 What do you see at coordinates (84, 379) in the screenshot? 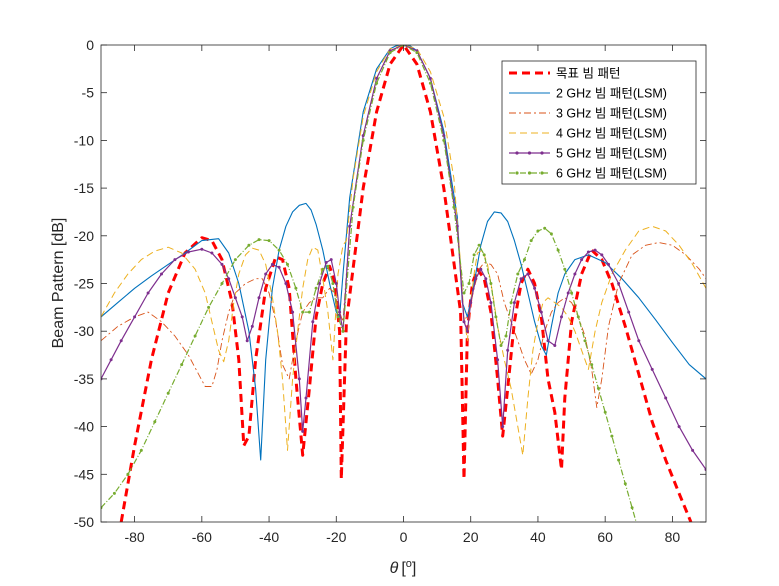
I see `y-tick-label: -35` at bounding box center [84, 379].